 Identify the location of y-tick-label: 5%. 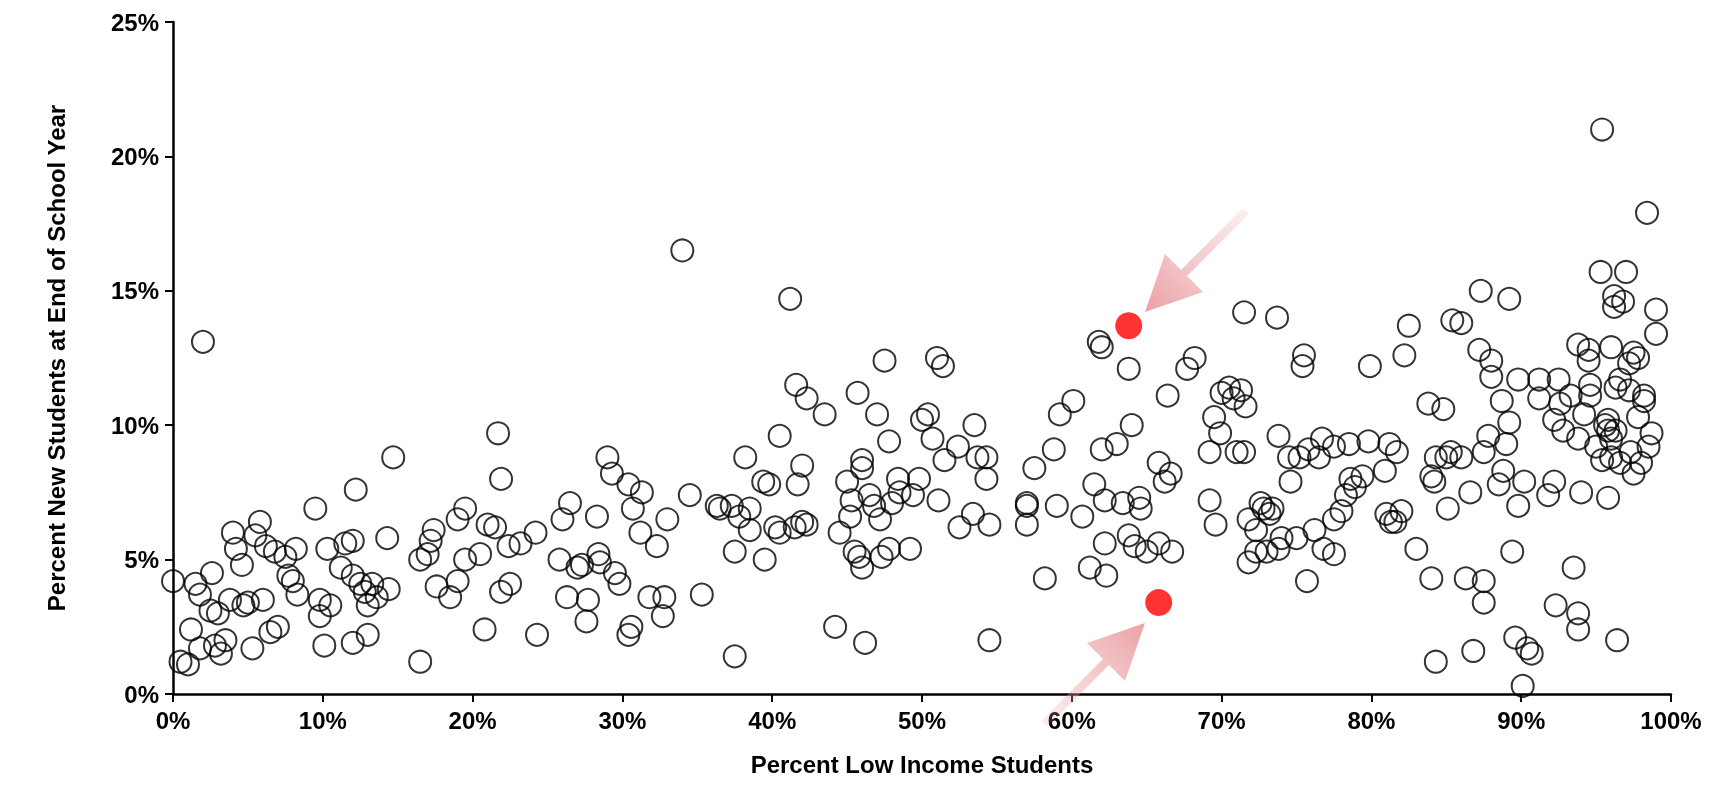
(141, 560).